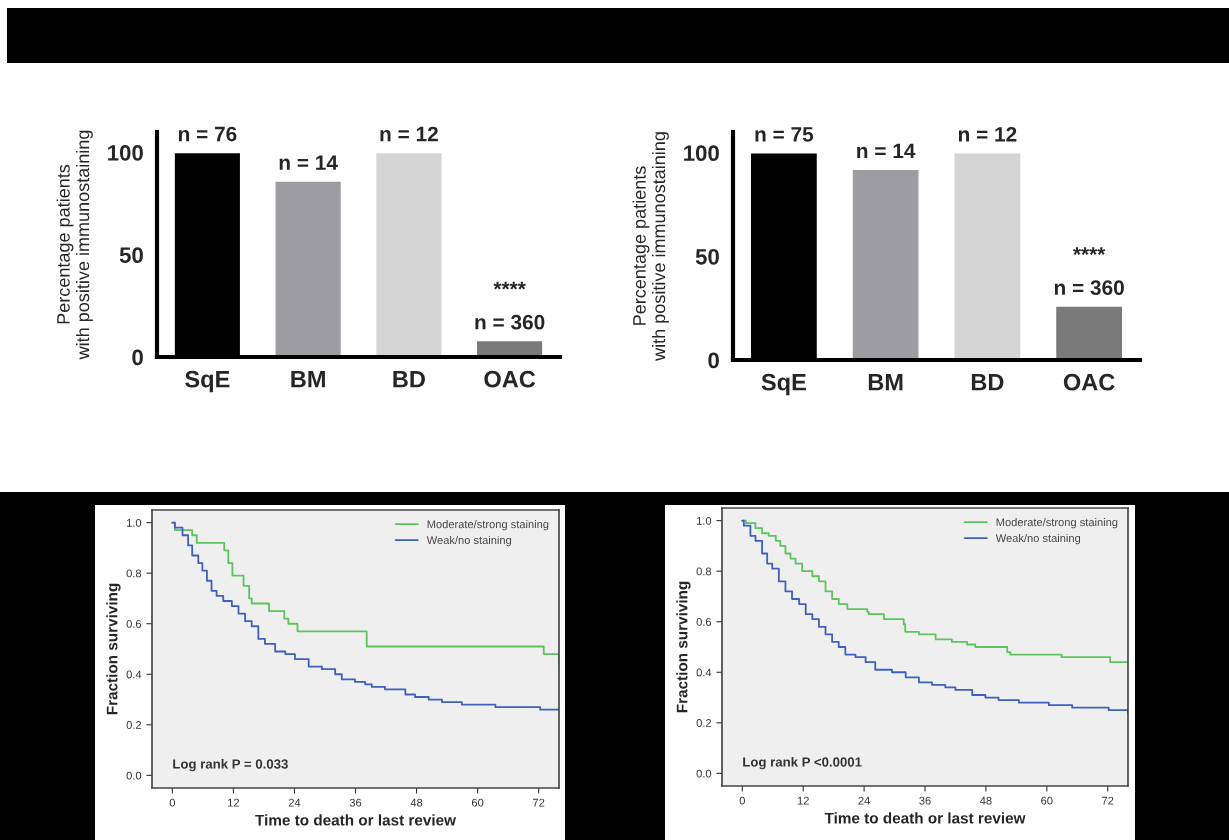 This screenshot has width=1229, height=840. What do you see at coordinates (784, 134) in the screenshot?
I see `annotation: n = 75` at bounding box center [784, 134].